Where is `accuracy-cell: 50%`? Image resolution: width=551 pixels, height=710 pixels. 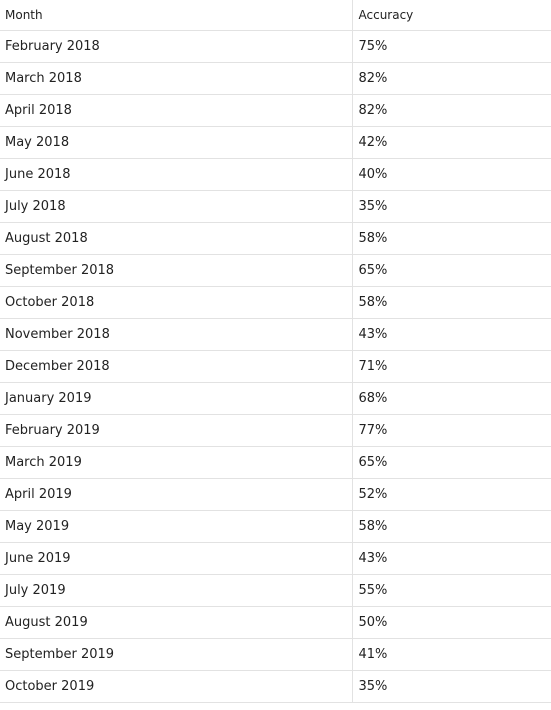 accuracy-cell: 50% is located at coordinates (451, 622).